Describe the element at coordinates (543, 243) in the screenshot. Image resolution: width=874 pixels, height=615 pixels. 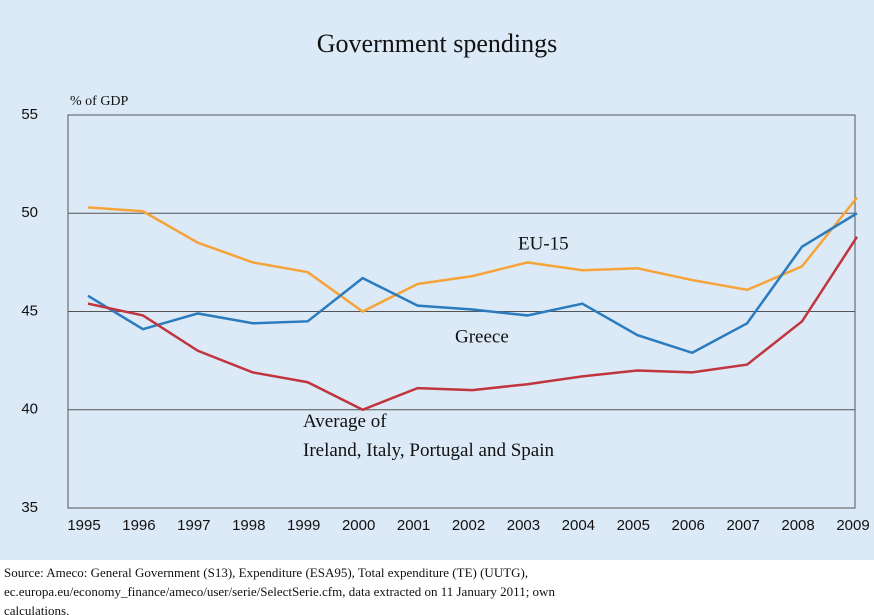
I see `series-label: EU-15` at that location.